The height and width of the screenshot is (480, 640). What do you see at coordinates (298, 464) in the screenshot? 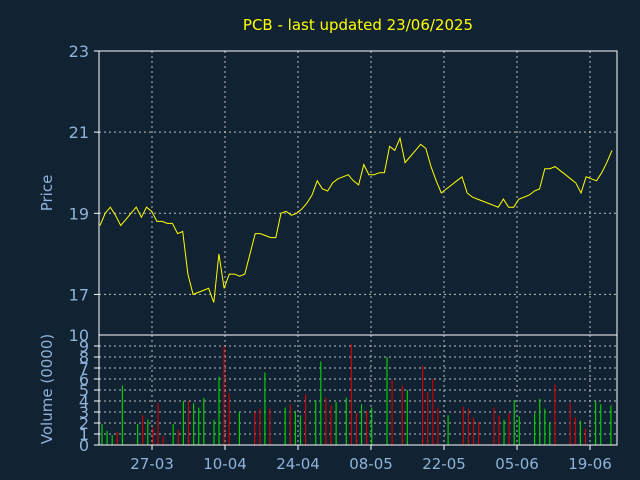
I see `x-tick-label: 24-04` at bounding box center [298, 464].